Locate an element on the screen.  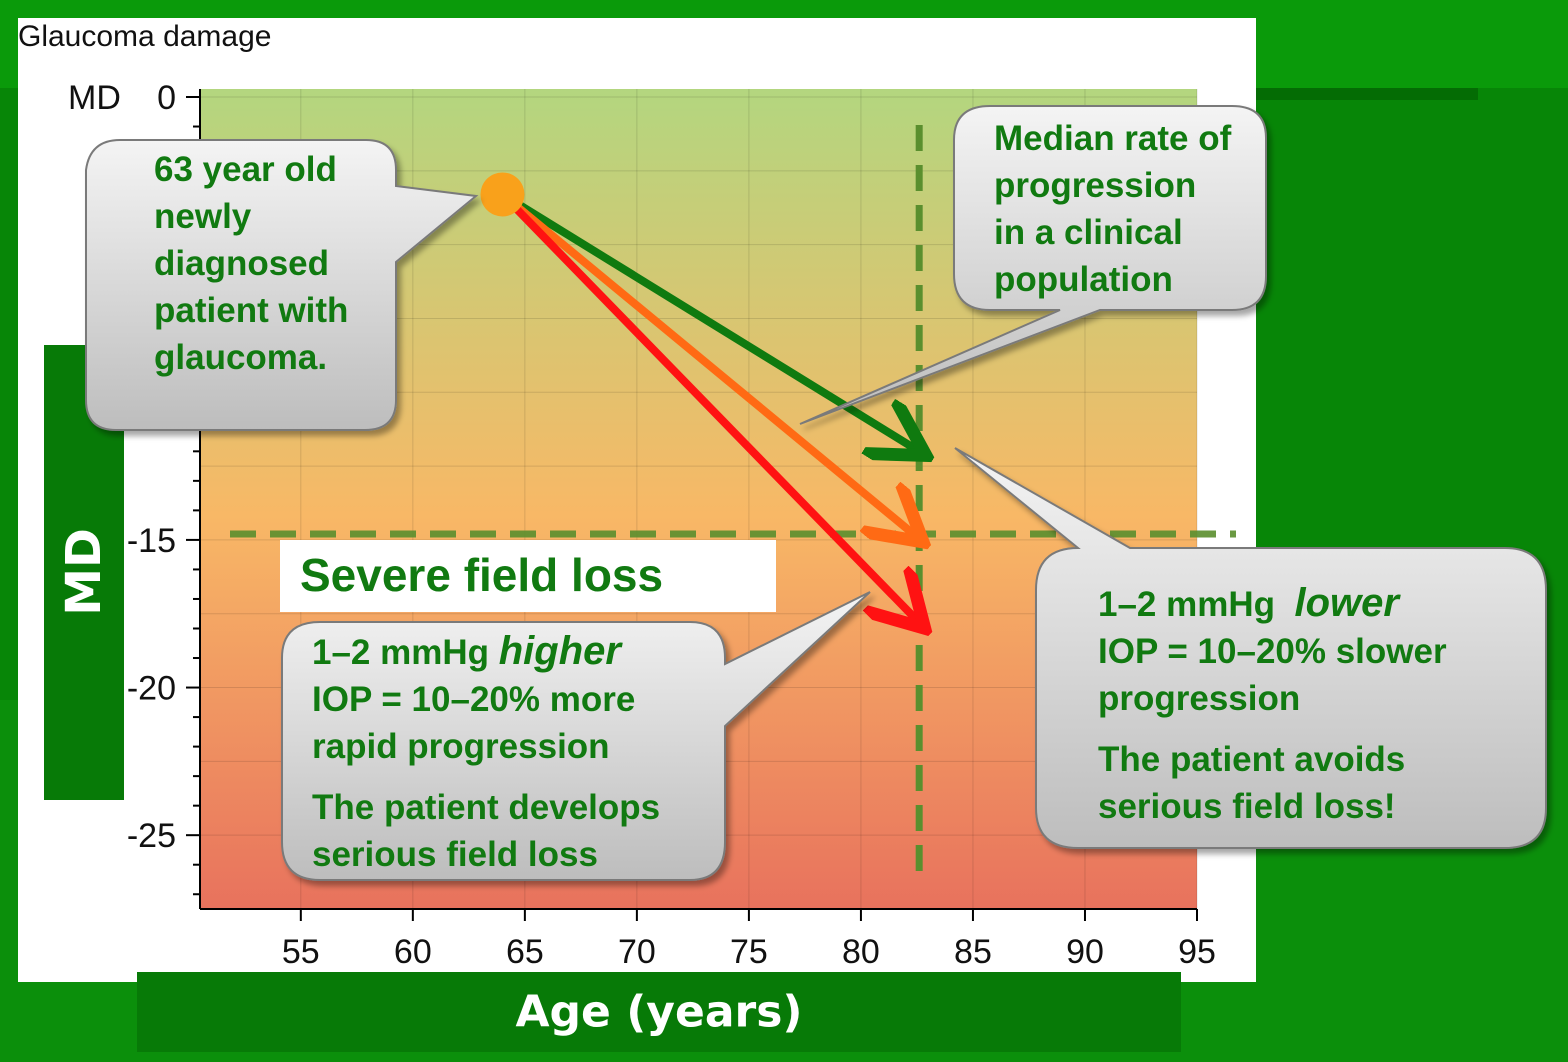
patient-start-point is located at coordinates (502, 194).